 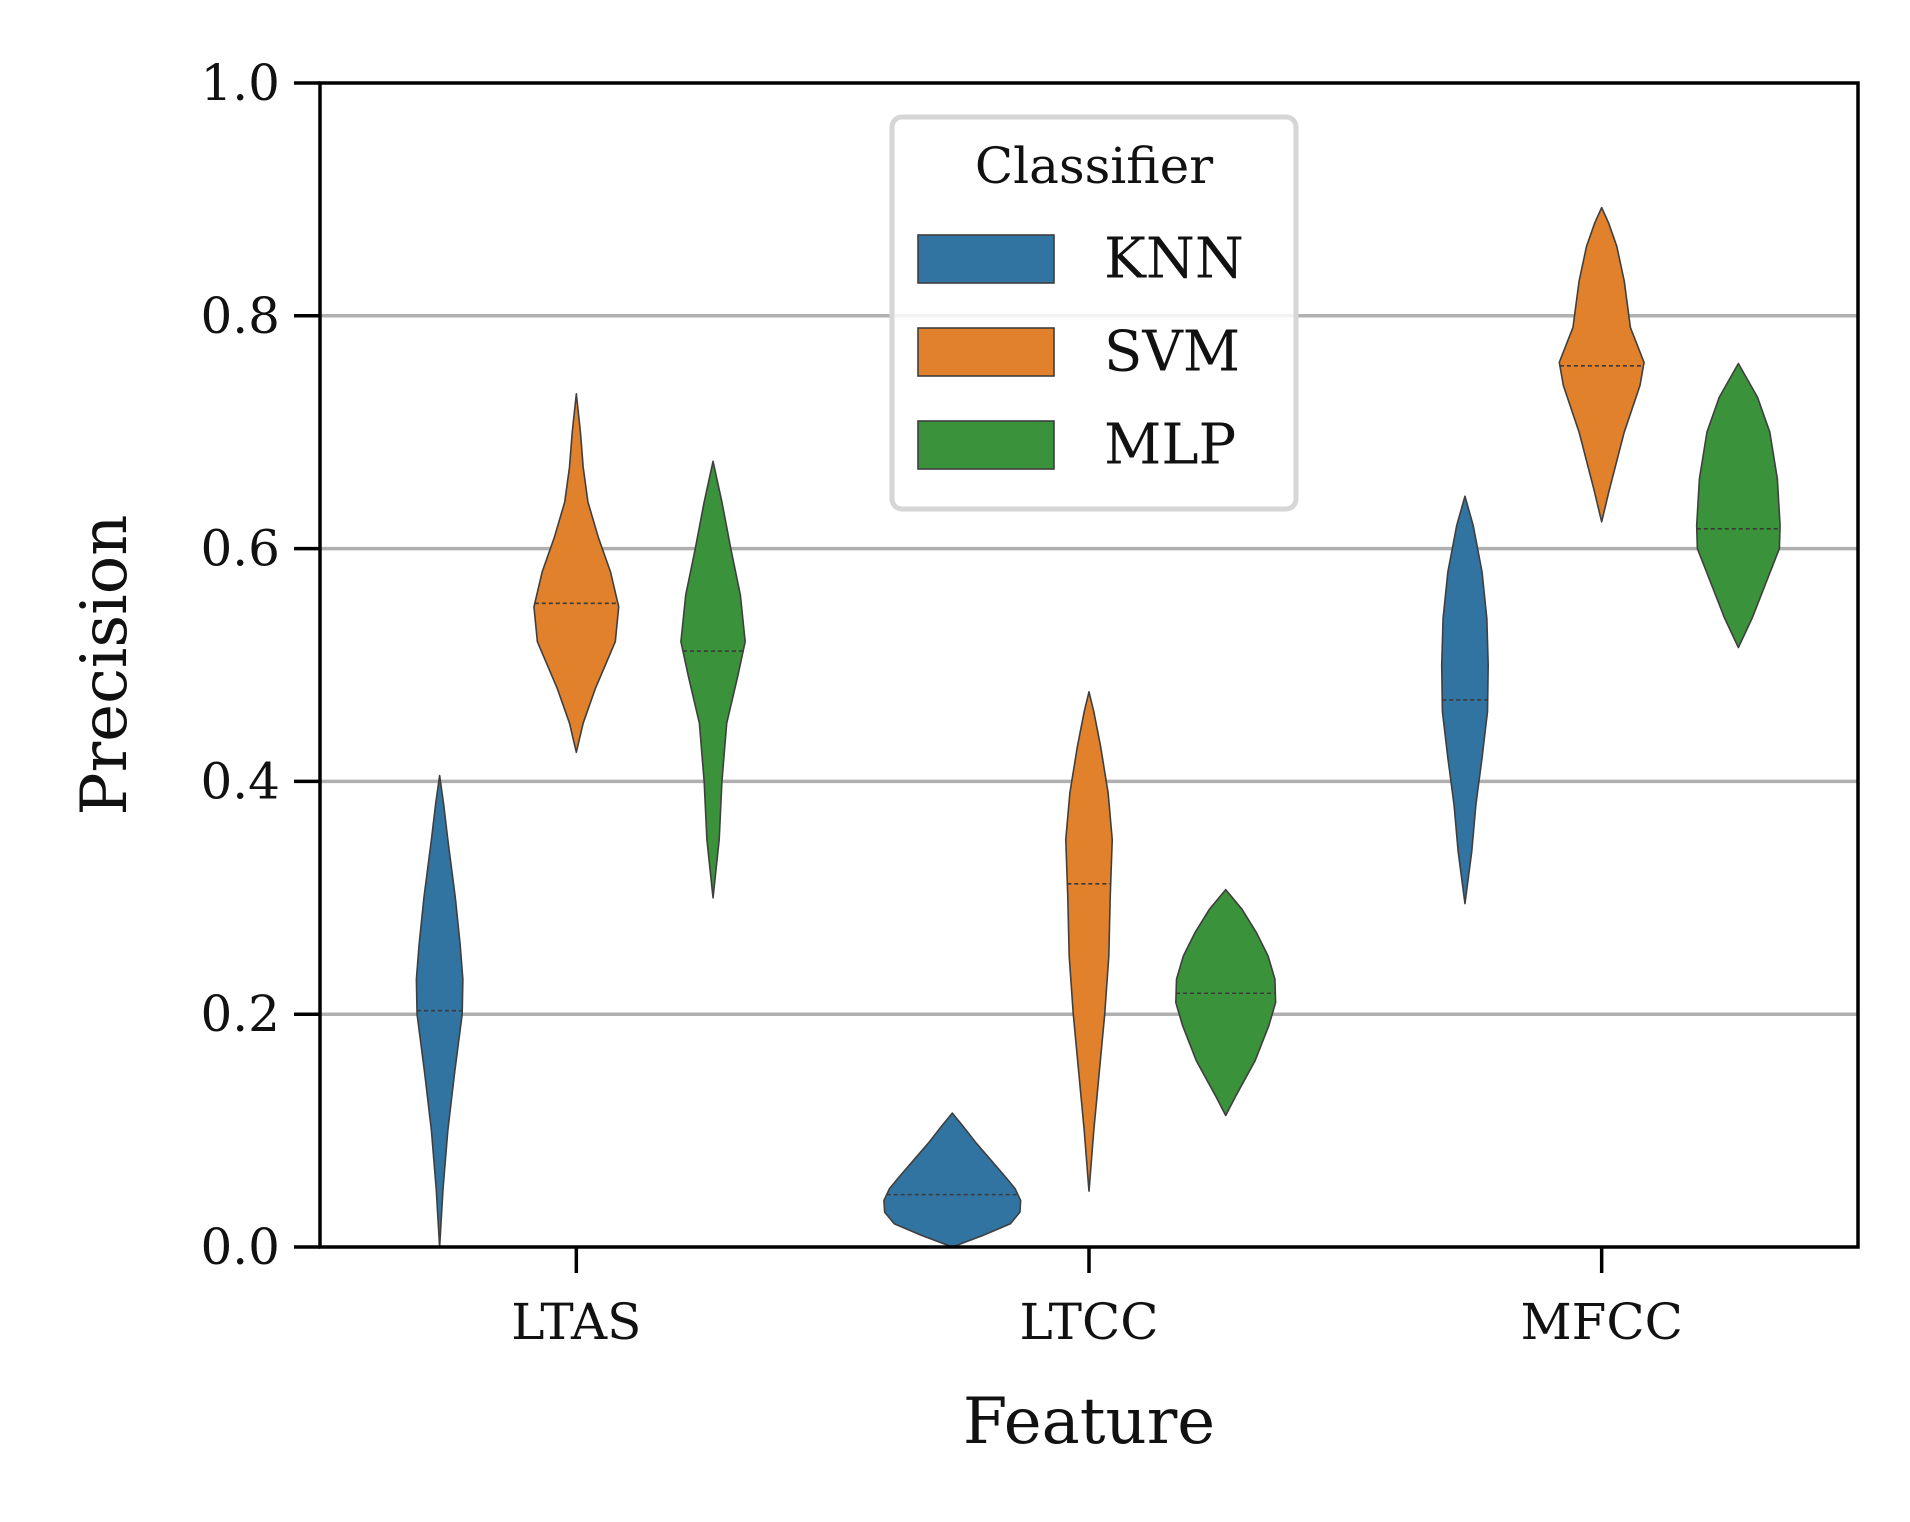 What do you see at coordinates (240, 549) in the screenshot?
I see `y-tick-label-3: 0.6` at bounding box center [240, 549].